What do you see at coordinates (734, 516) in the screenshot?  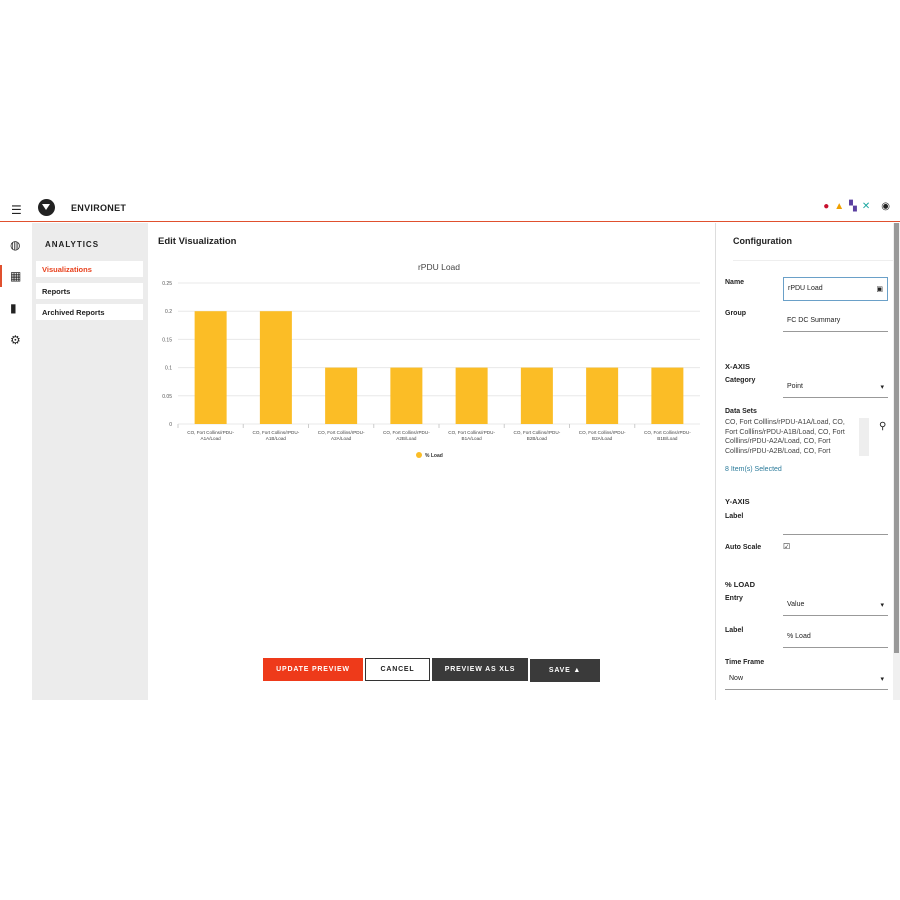 I see `ylabel-label: Label` at bounding box center [734, 516].